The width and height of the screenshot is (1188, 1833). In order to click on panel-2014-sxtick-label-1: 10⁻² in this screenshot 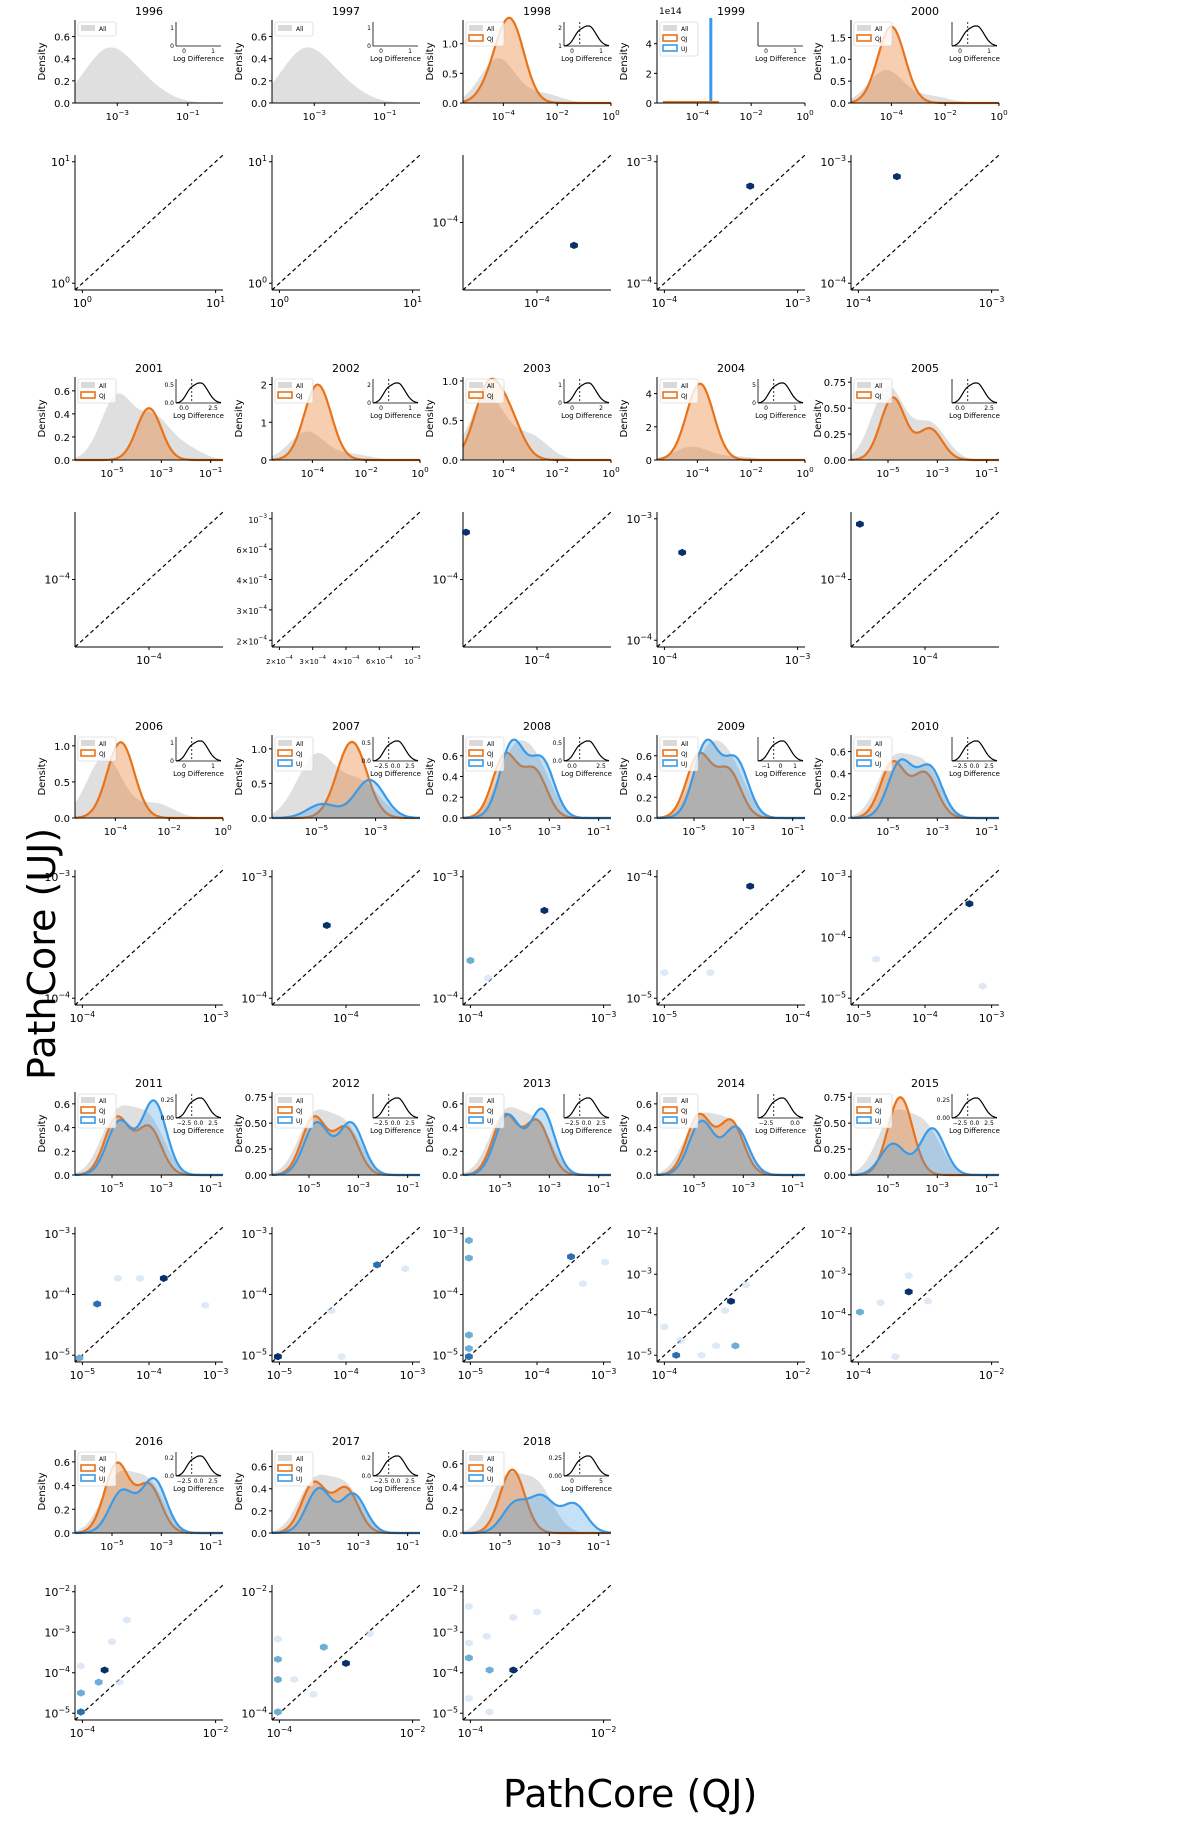, I will do `click(798, 1374)`.